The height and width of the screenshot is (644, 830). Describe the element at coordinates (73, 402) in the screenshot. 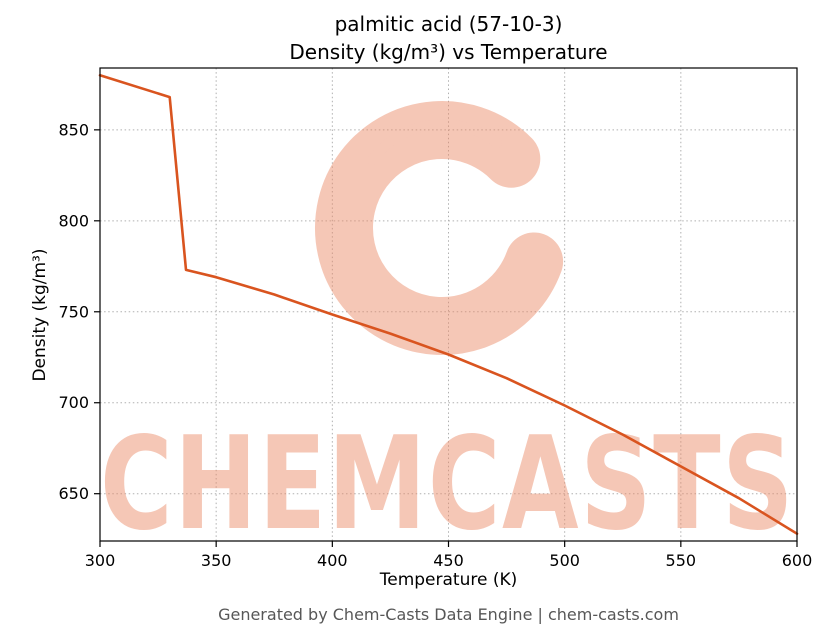

I see `y-tick-label: 700` at that location.